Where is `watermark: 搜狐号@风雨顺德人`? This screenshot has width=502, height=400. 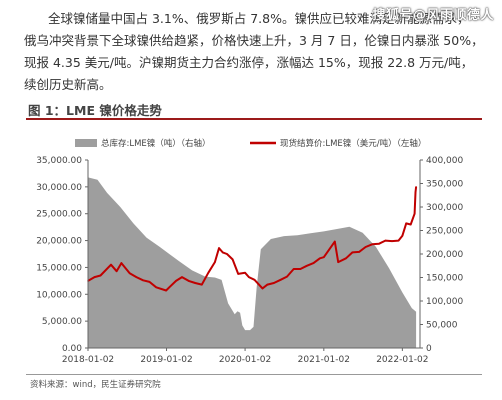 watermark: 搜狐号@风雨顺德人 is located at coordinates (433, 15).